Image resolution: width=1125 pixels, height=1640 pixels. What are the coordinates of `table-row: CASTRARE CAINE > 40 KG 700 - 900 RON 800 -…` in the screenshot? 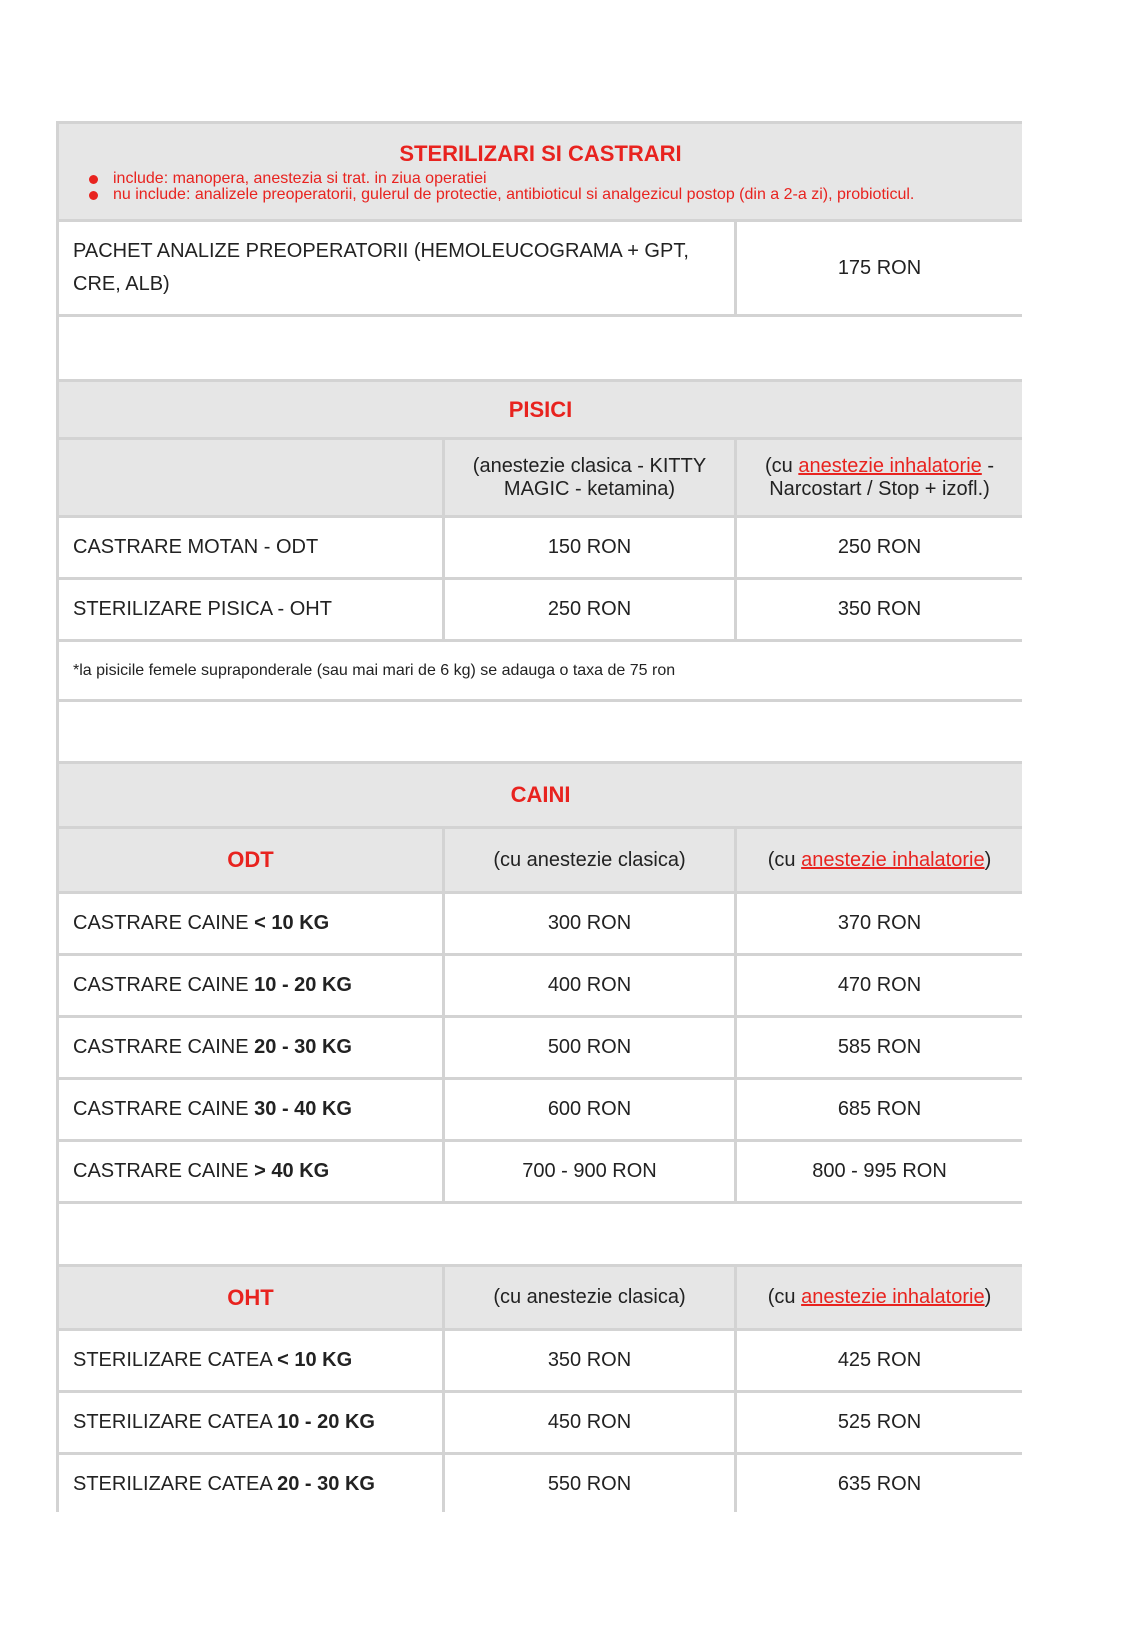 It's located at (539, 1171).